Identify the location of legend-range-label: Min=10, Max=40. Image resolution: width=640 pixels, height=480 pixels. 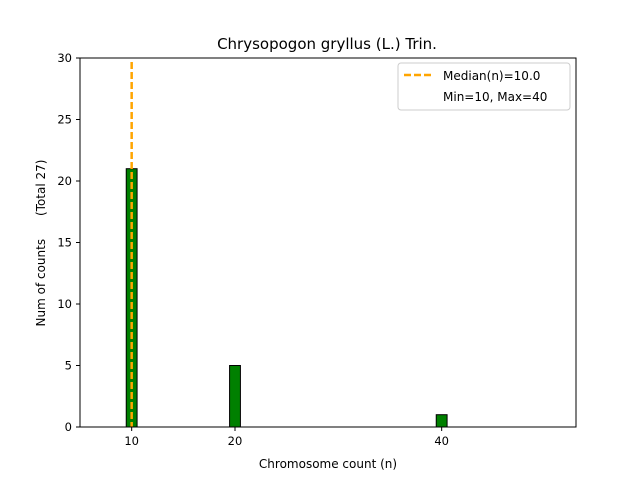
(495, 97).